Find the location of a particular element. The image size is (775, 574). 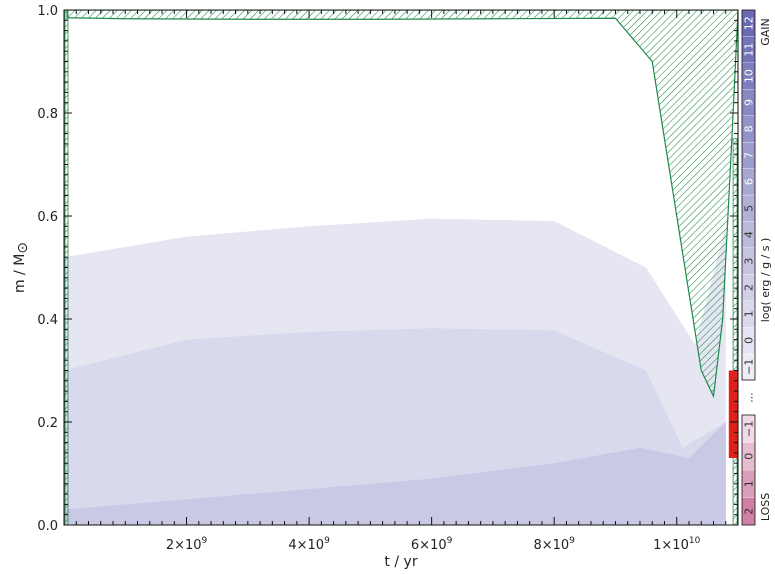

x-tick-exponent: 10 is located at coordinates (695, 541).